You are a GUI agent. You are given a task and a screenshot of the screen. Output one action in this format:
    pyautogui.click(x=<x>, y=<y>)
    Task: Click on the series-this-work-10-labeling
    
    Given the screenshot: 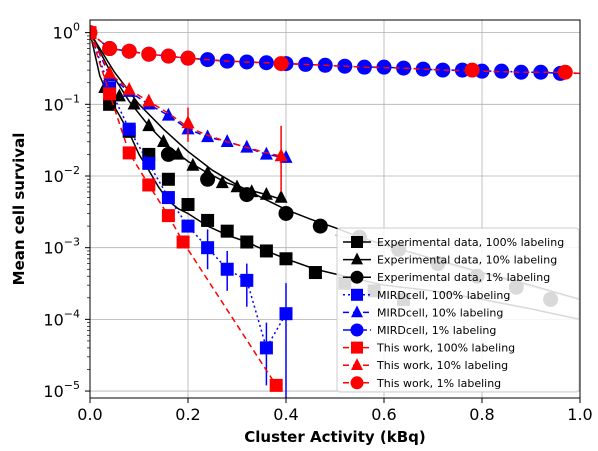 What is the action you would take?
    pyautogui.click(x=189, y=112)
    